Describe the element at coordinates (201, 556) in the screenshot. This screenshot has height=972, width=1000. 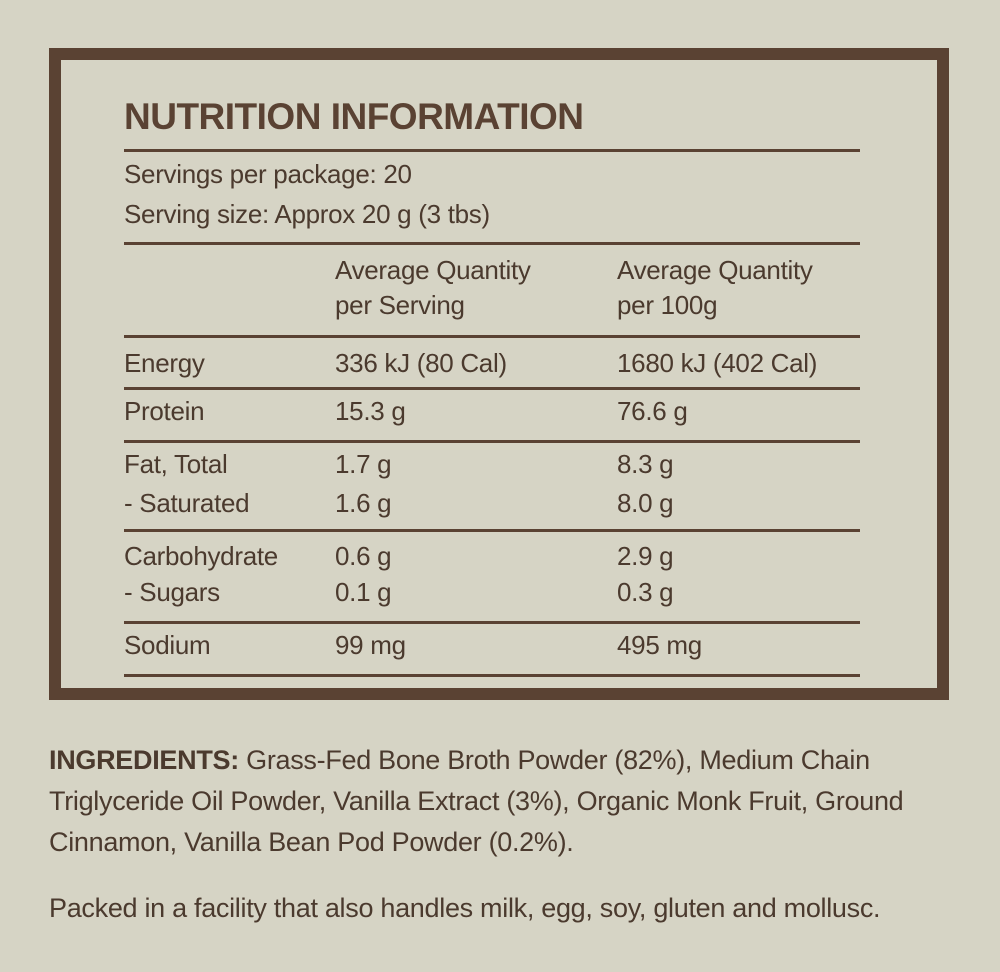
I see `row-label-carbohydrate: Carbohydrate` at that location.